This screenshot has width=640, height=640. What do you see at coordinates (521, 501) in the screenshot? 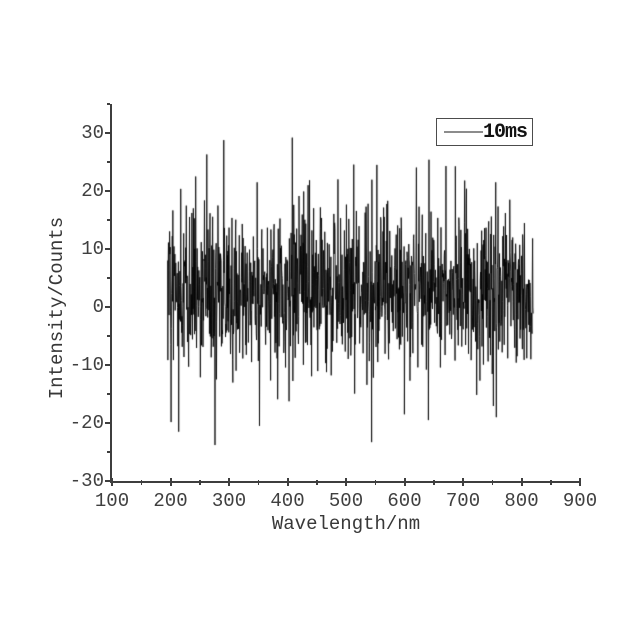
I see `x-tick-label: 800` at bounding box center [521, 501].